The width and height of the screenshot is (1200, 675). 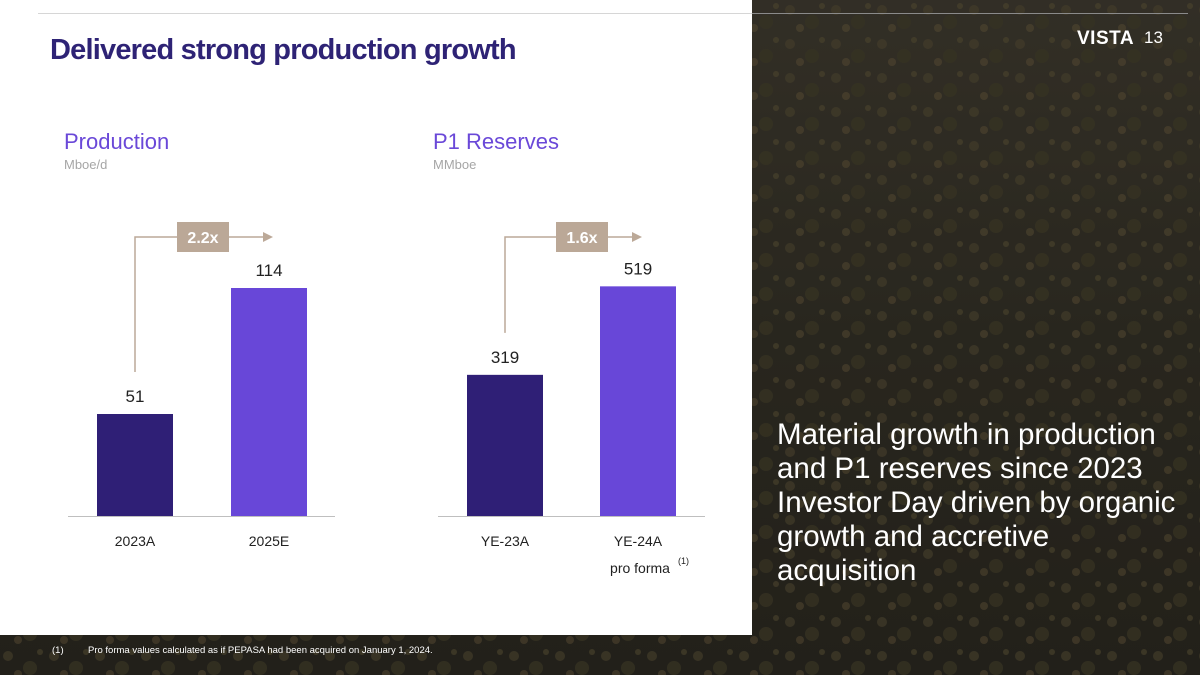 What do you see at coordinates (638, 541) in the screenshot?
I see `category-label: YE-24A` at bounding box center [638, 541].